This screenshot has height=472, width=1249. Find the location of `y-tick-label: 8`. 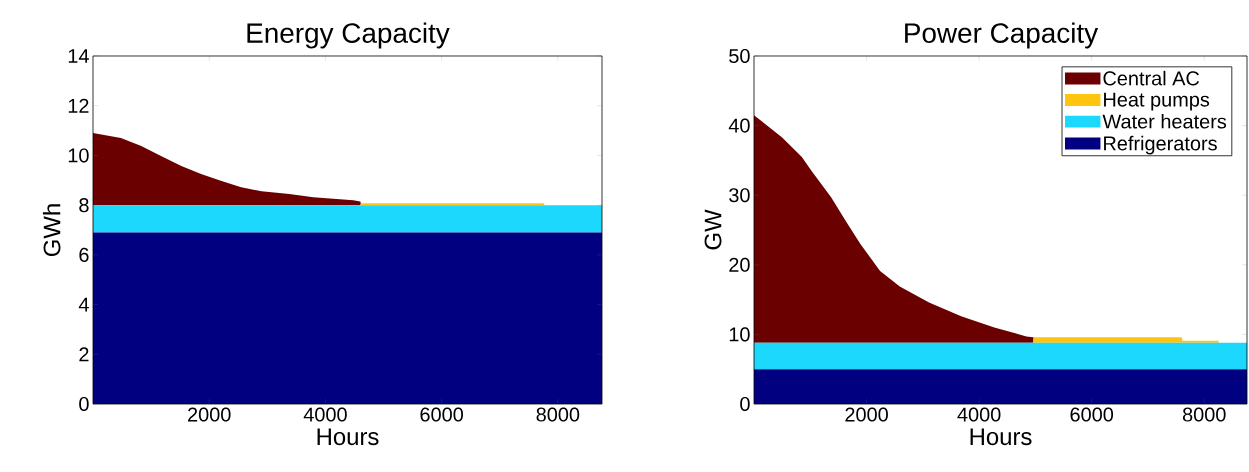

y-tick-label: 8 is located at coordinates (84, 205).